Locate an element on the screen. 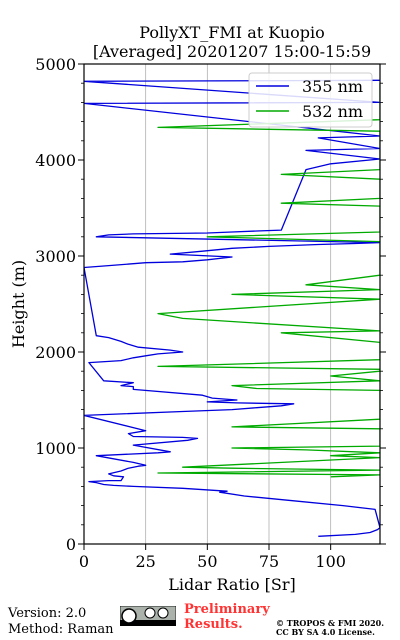 The height and width of the screenshot is (640, 400). preliminary-notice: Preliminary Results. is located at coordinates (227, 617).